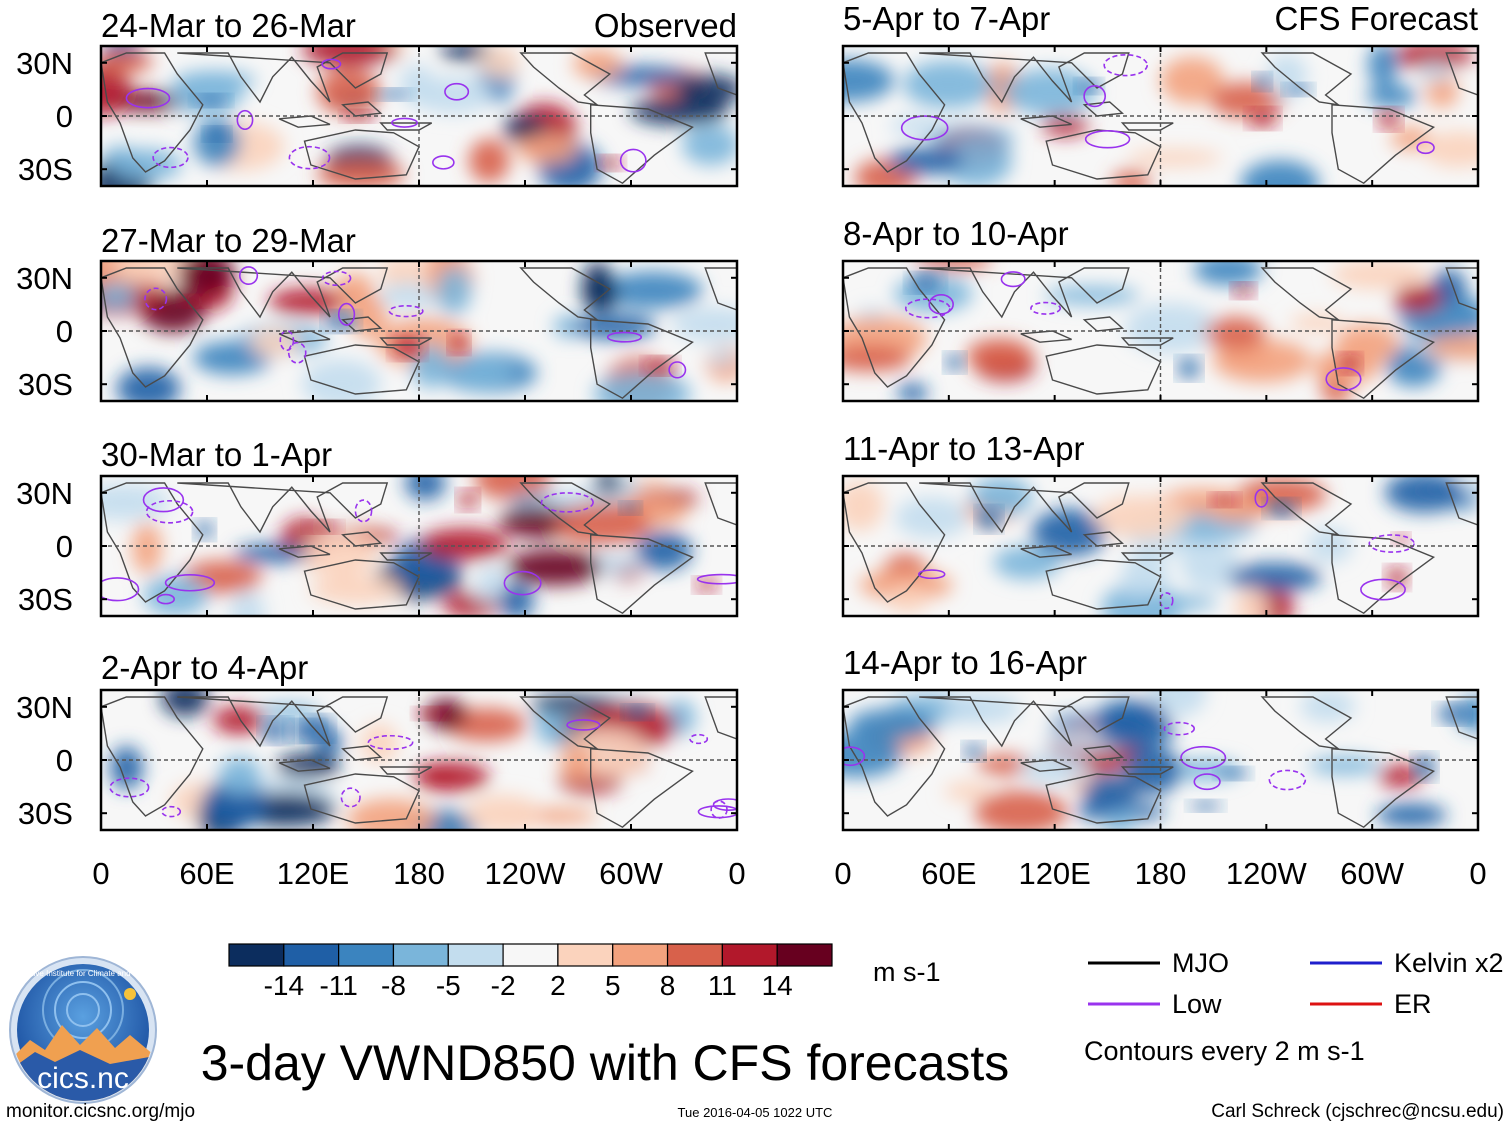  Describe the element at coordinates (228, 25) in the screenshot. I see `panel-title: 24-Mar to 26-Mar` at that location.